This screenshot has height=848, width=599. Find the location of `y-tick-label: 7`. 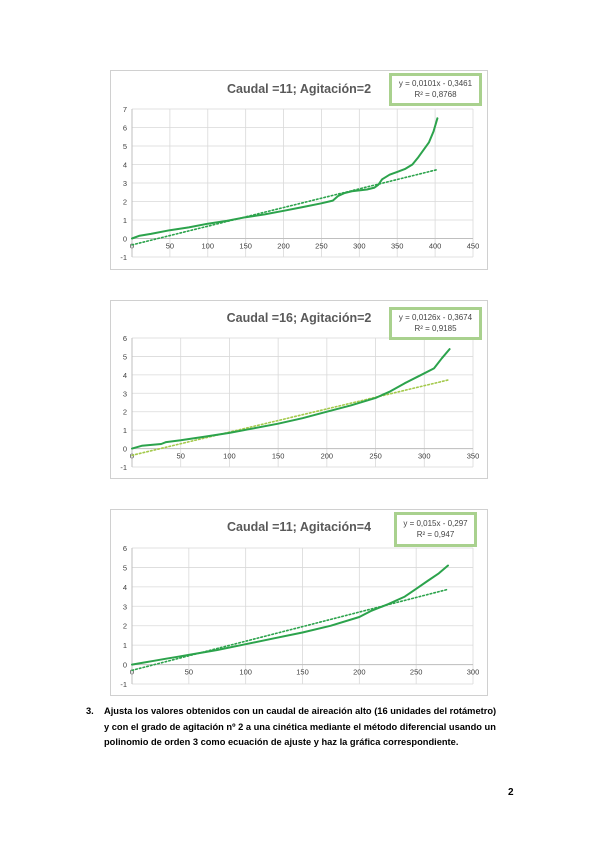

y-tick-label: 7 is located at coordinates (125, 109).